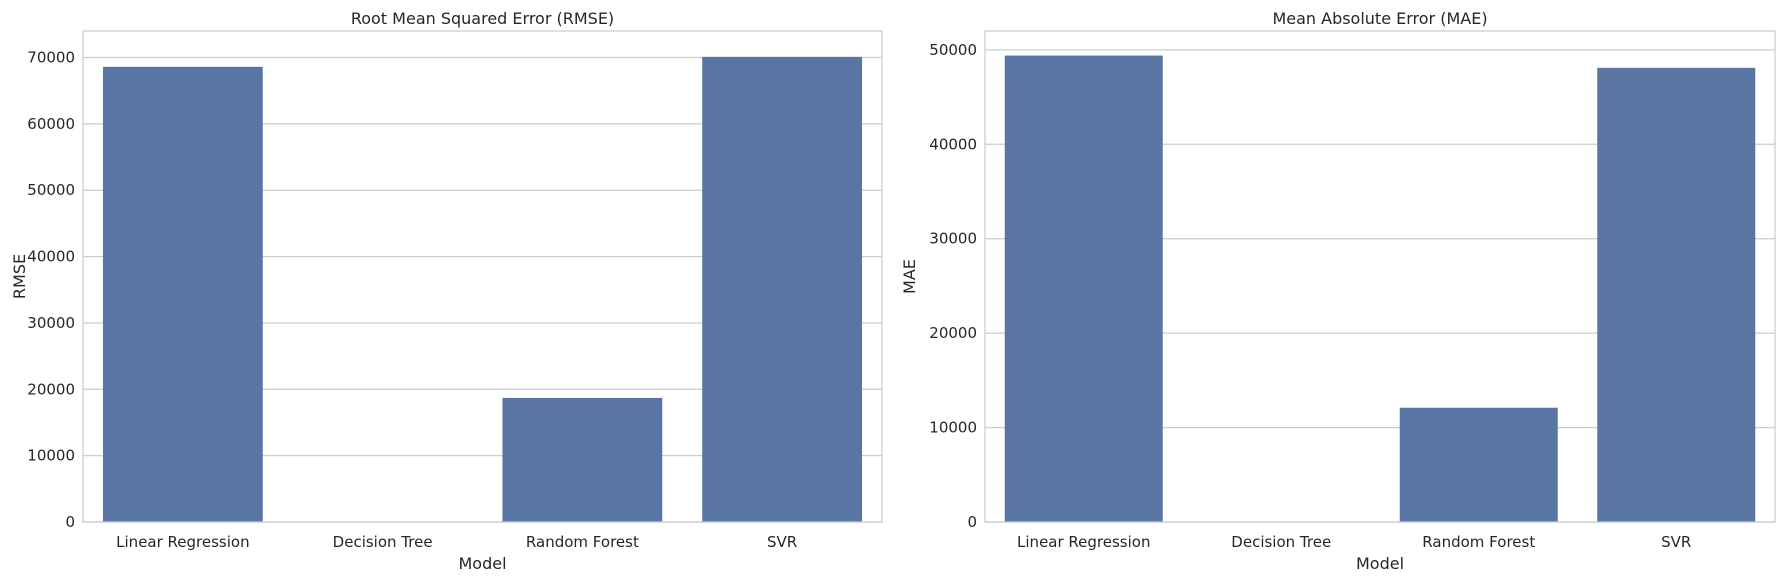  Describe the element at coordinates (1083, 542) in the screenshot. I see `mae-x-tick-label: Linear Regression` at that location.